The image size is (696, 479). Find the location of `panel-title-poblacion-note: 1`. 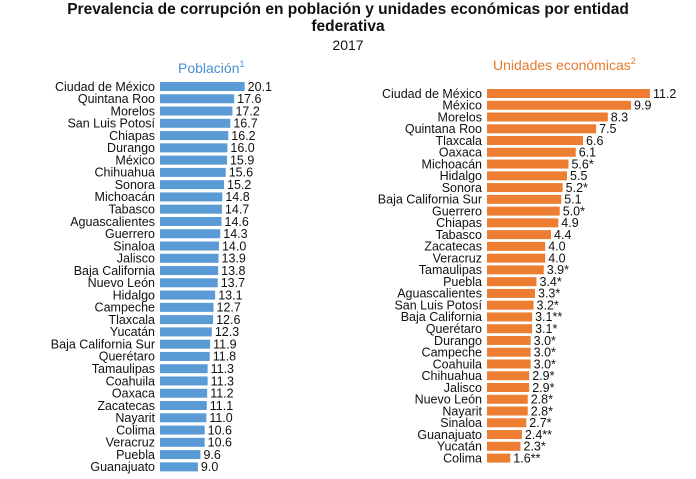

panel-title-poblacion-note: 1 is located at coordinates (242, 64).